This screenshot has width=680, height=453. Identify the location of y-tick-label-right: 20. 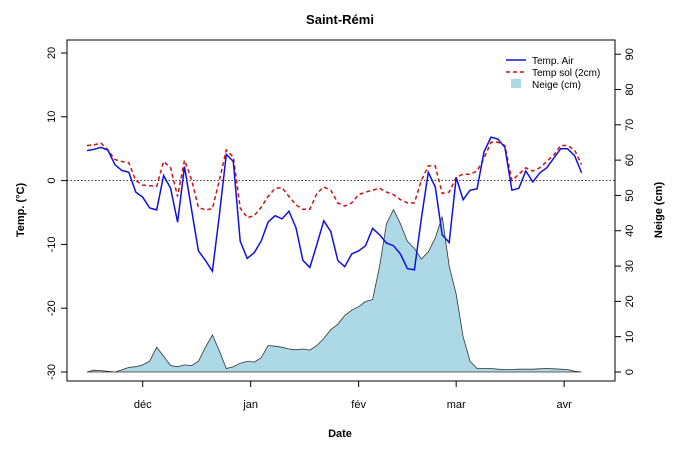
(630, 301).